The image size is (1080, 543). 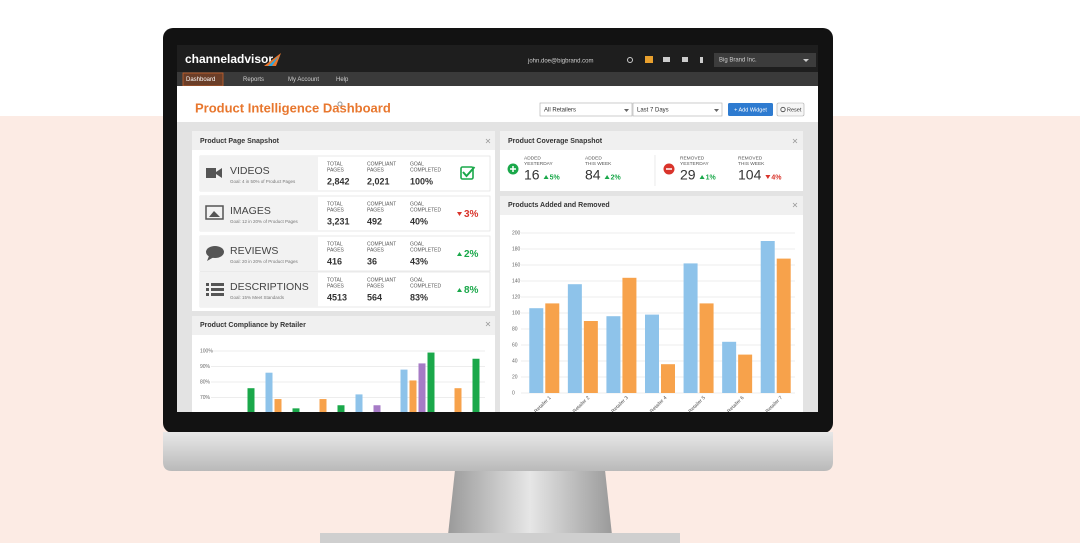 What do you see at coordinates (338, 221) in the screenshot?
I see `column-value: 3,231` at bounding box center [338, 221].